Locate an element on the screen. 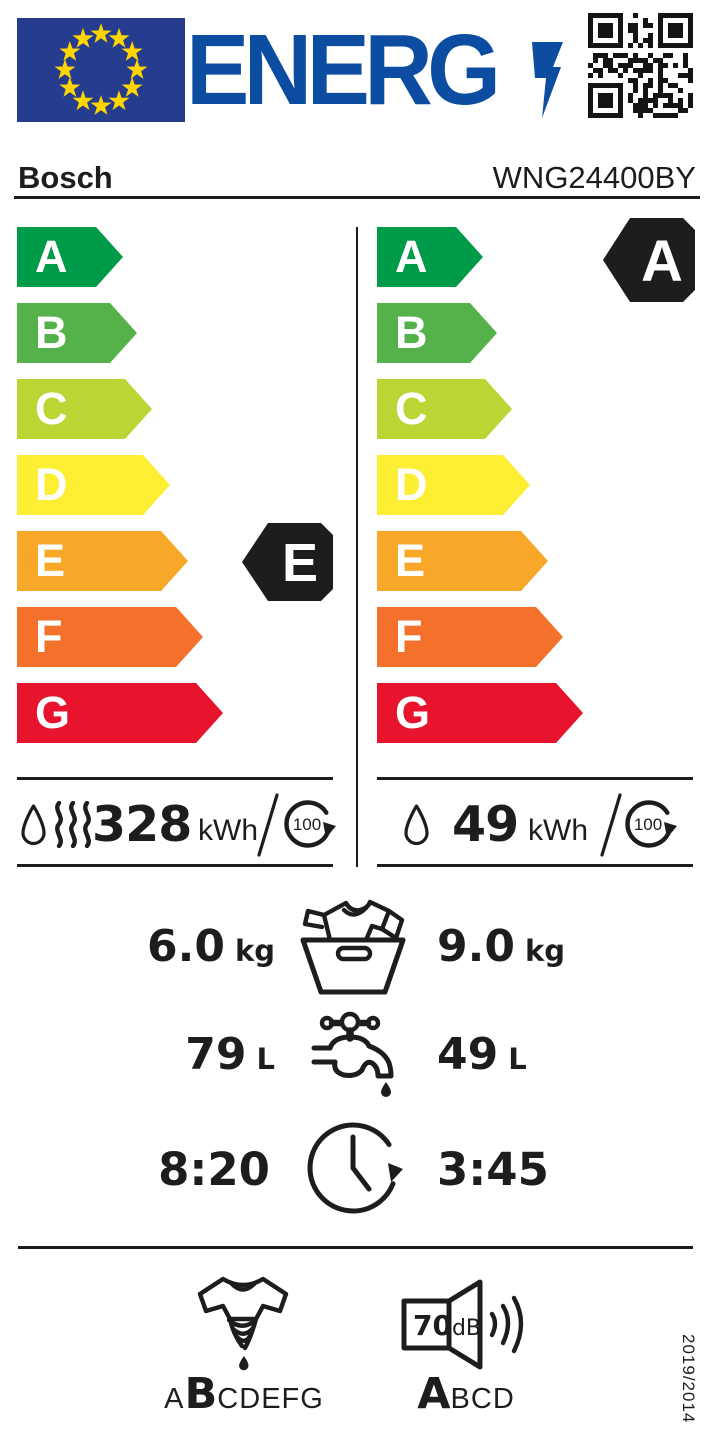 The width and height of the screenshot is (714, 1438). spin-scale-letter-c: C is located at coordinates (228, 1399).